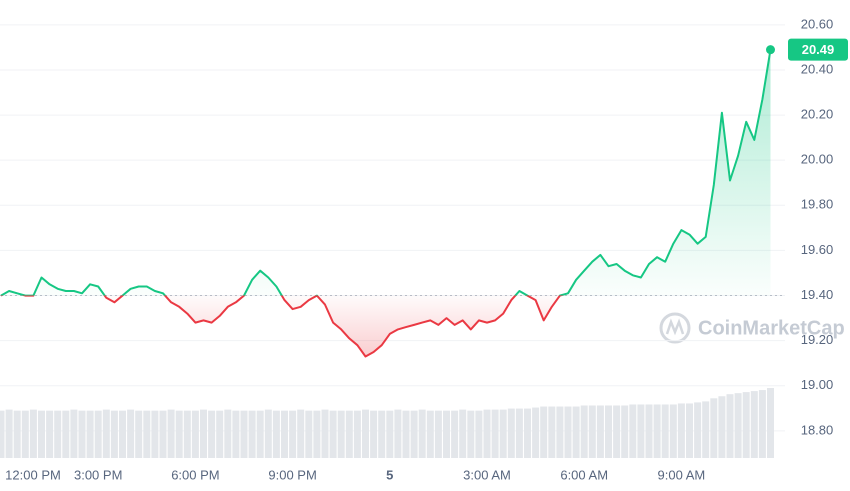 This screenshot has width=850, height=491. I want to click on x-tick-label: 3:00 AM, so click(487, 474).